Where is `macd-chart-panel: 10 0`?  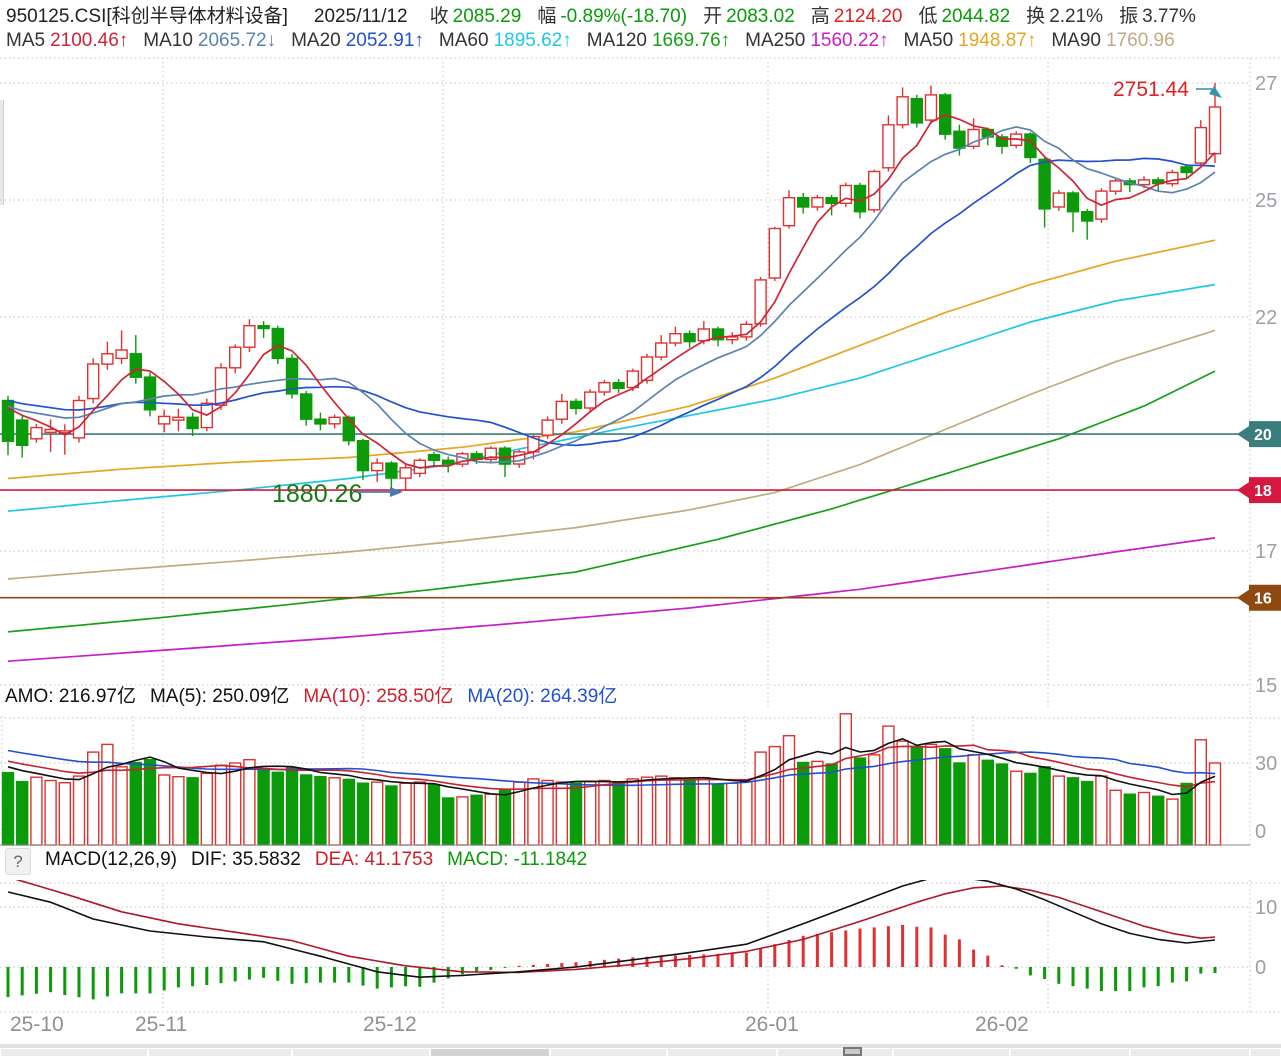 macd-chart-panel: 10 0 is located at coordinates (640, 946).